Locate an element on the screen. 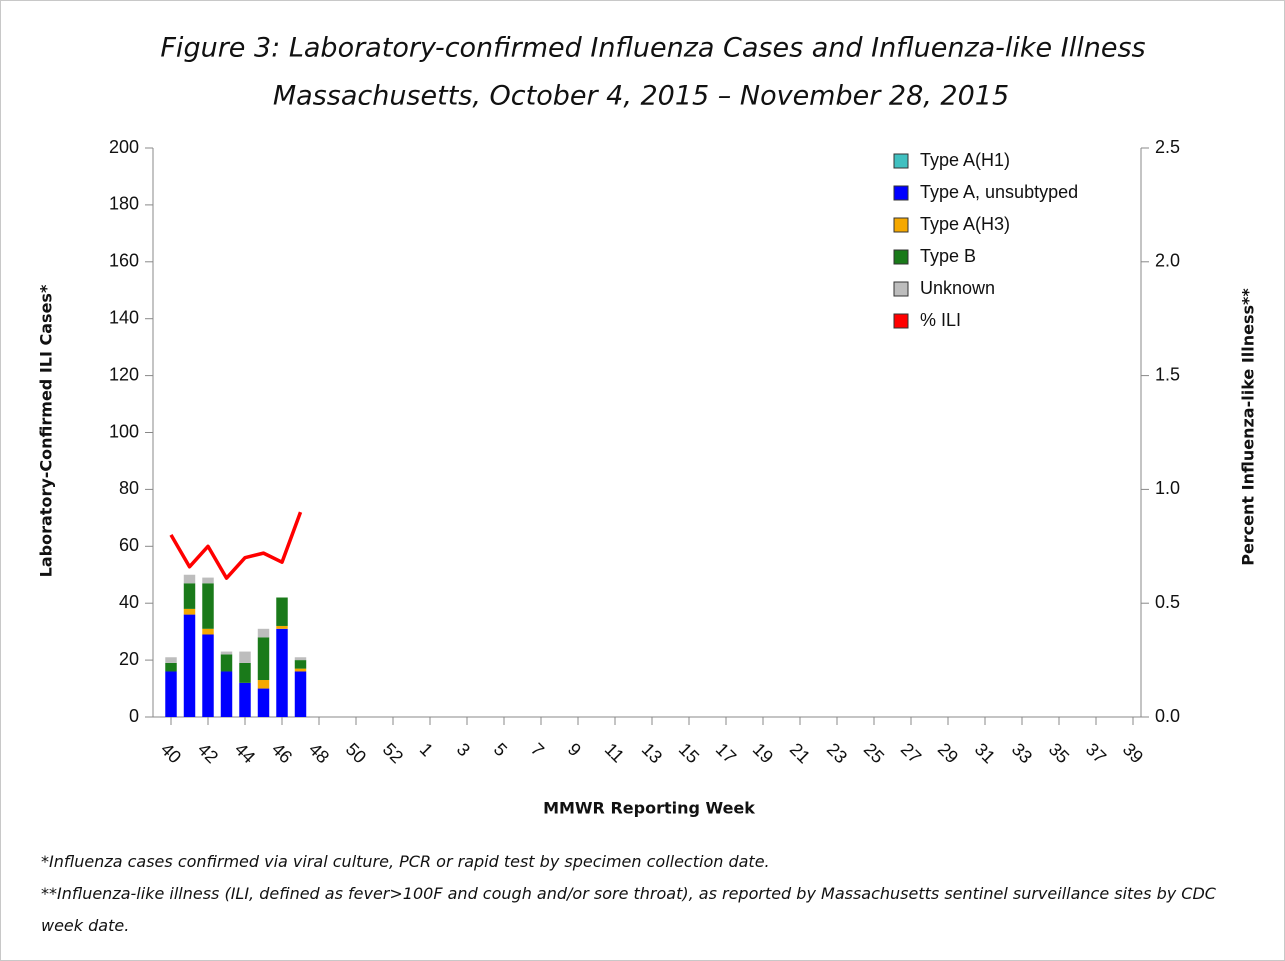 The height and width of the screenshot is (961, 1285). y2-axis-title: Percent Influenza-like Illness** is located at coordinates (1248, 427).